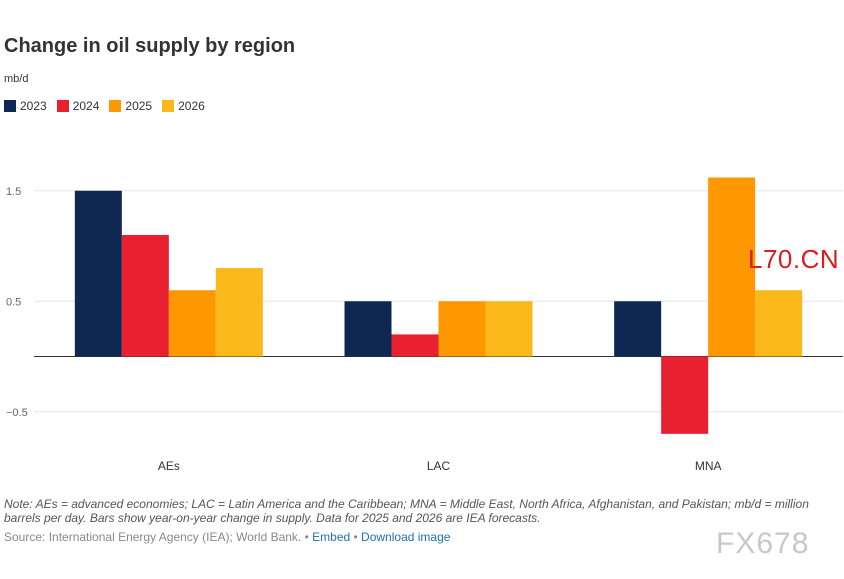 The height and width of the screenshot is (579, 844). What do you see at coordinates (13, 302) in the screenshot?
I see `y-tick-label: 0.5` at bounding box center [13, 302].